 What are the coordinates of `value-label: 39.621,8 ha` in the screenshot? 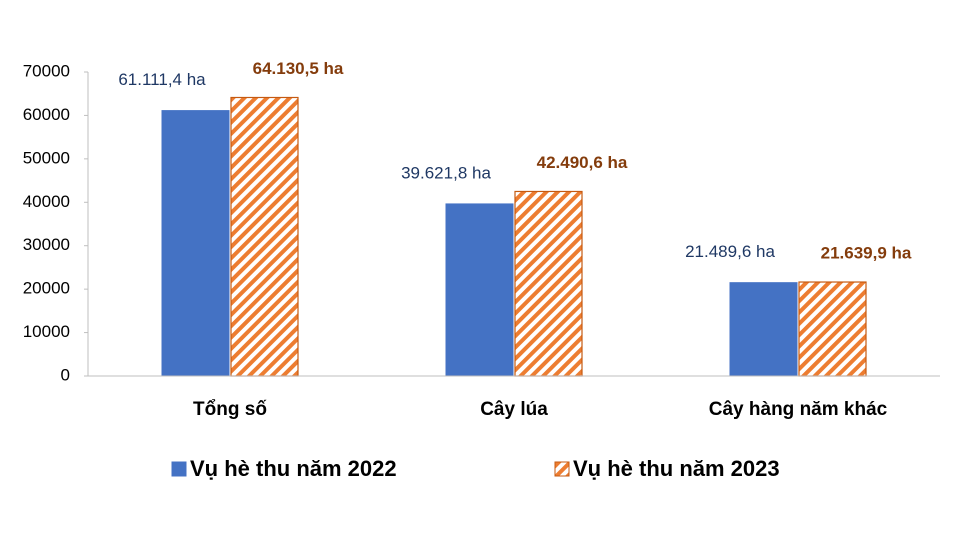 It's located at (446, 172).